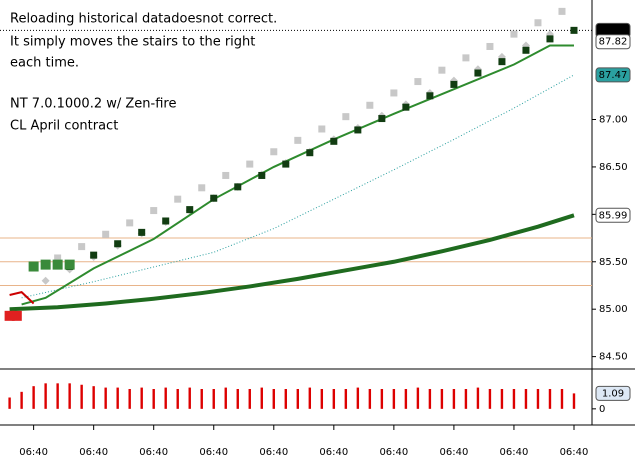 This screenshot has height=455, width=635. I want to click on y-tick-label: 86.50, so click(613, 167).